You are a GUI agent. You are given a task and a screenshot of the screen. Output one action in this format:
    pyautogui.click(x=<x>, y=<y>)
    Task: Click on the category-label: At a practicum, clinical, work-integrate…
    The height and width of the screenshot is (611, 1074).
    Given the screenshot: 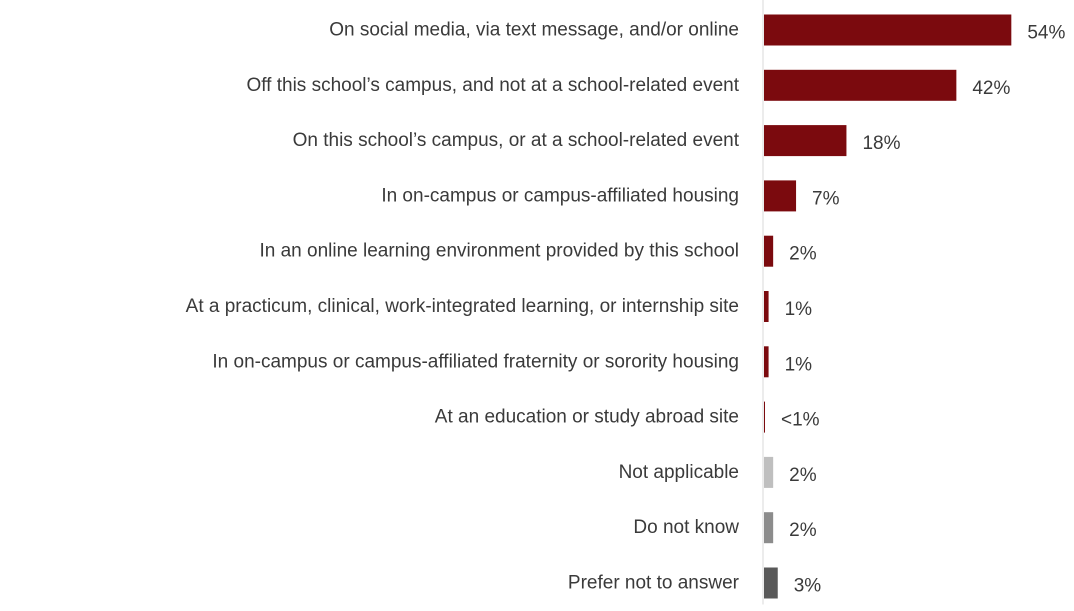 What is the action you would take?
    pyautogui.click(x=462, y=306)
    